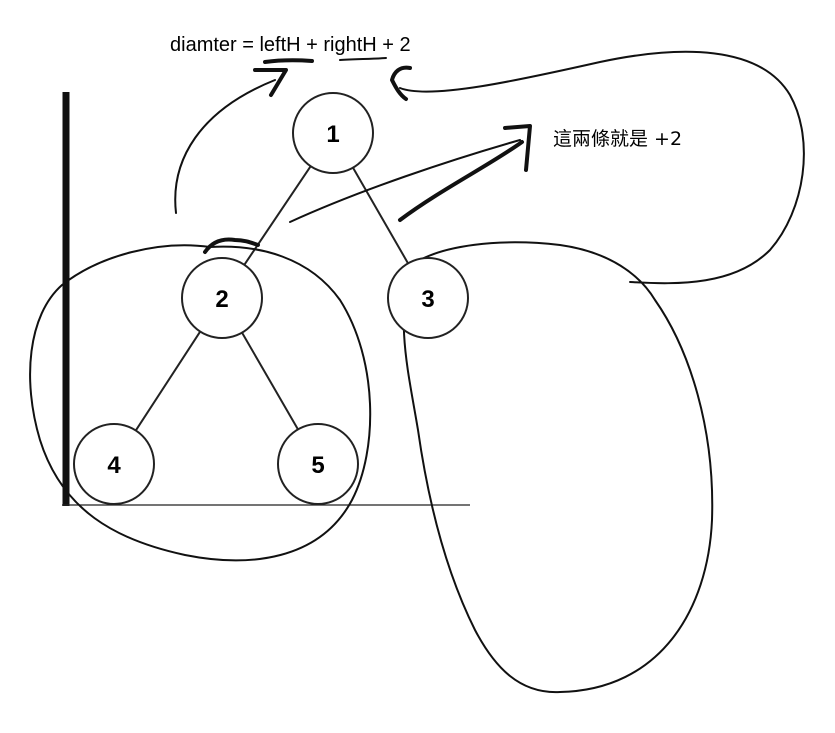  I want to click on rightH-underline, so click(363, 59).